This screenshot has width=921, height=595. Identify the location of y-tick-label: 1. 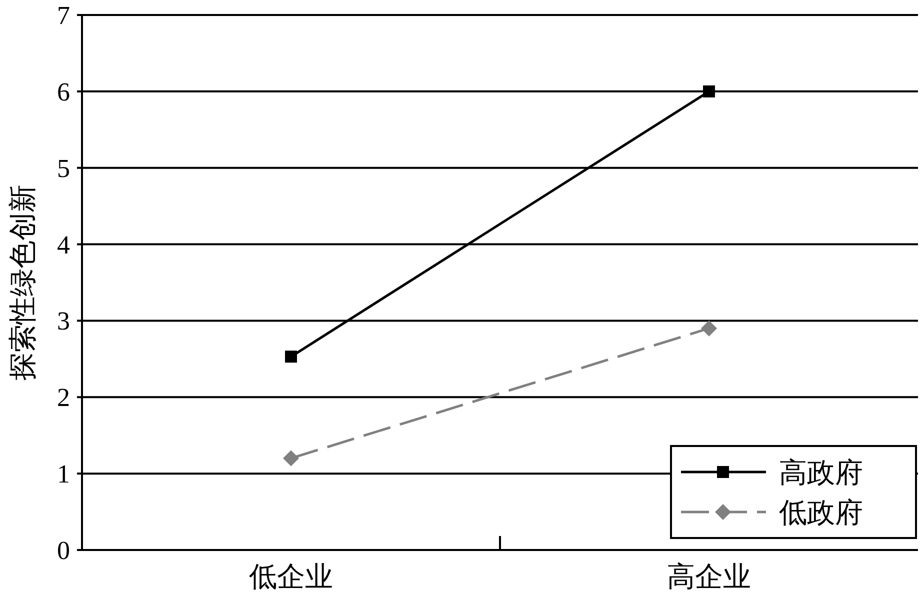
(63, 474).